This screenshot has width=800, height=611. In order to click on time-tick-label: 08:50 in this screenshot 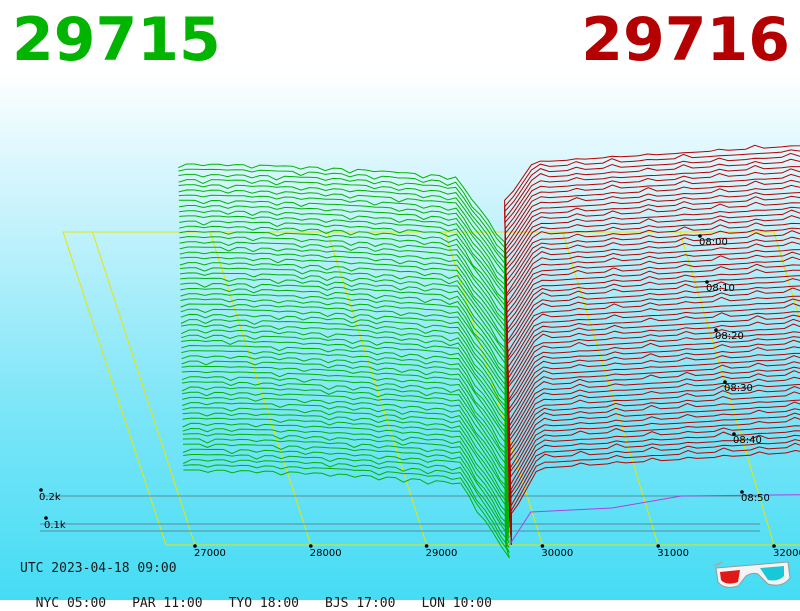, I will do `click(755, 498)`.